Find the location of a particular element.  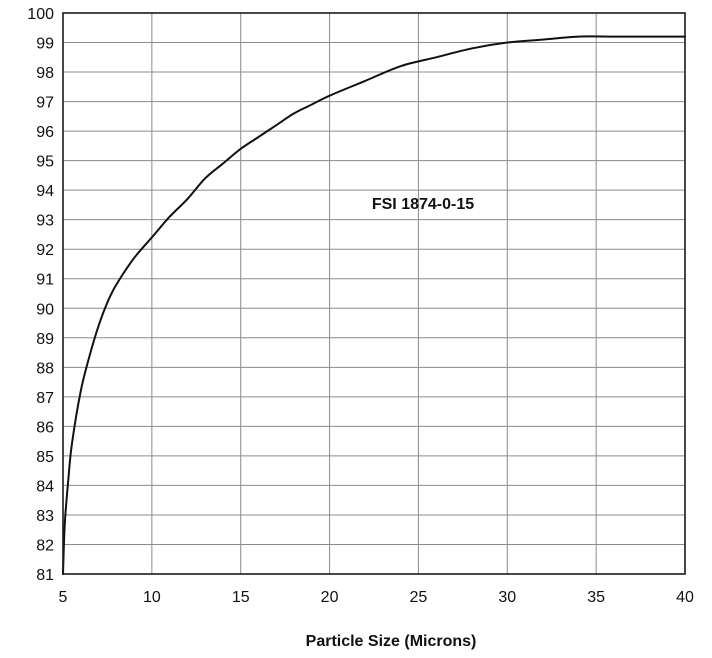

x-axis-title: Particle Size (Microns) is located at coordinates (391, 641).